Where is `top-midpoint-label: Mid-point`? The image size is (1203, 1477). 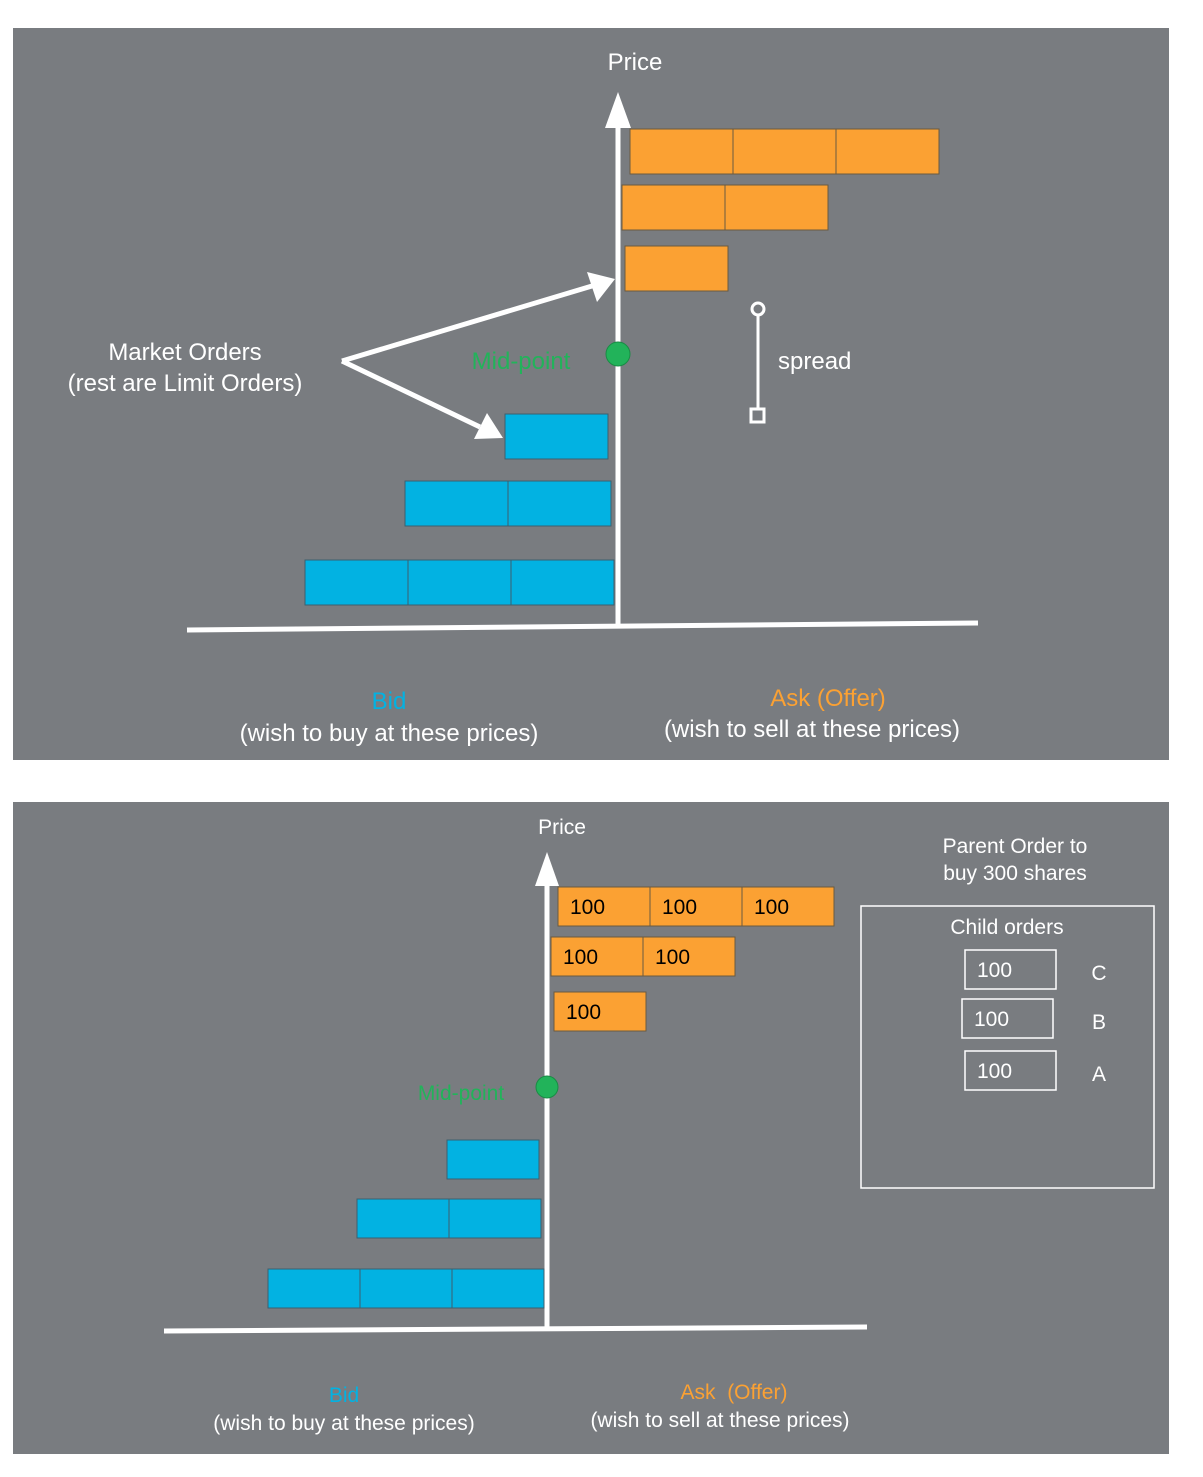 top-midpoint-label: Mid-point is located at coordinates (521, 361).